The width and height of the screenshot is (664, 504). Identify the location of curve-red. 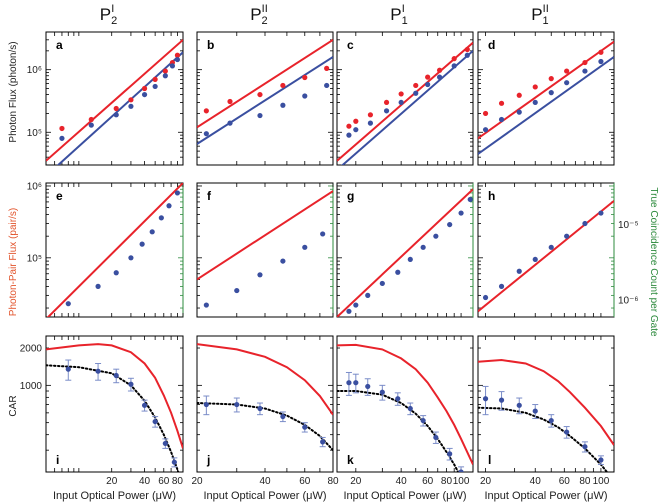
(114, 396).